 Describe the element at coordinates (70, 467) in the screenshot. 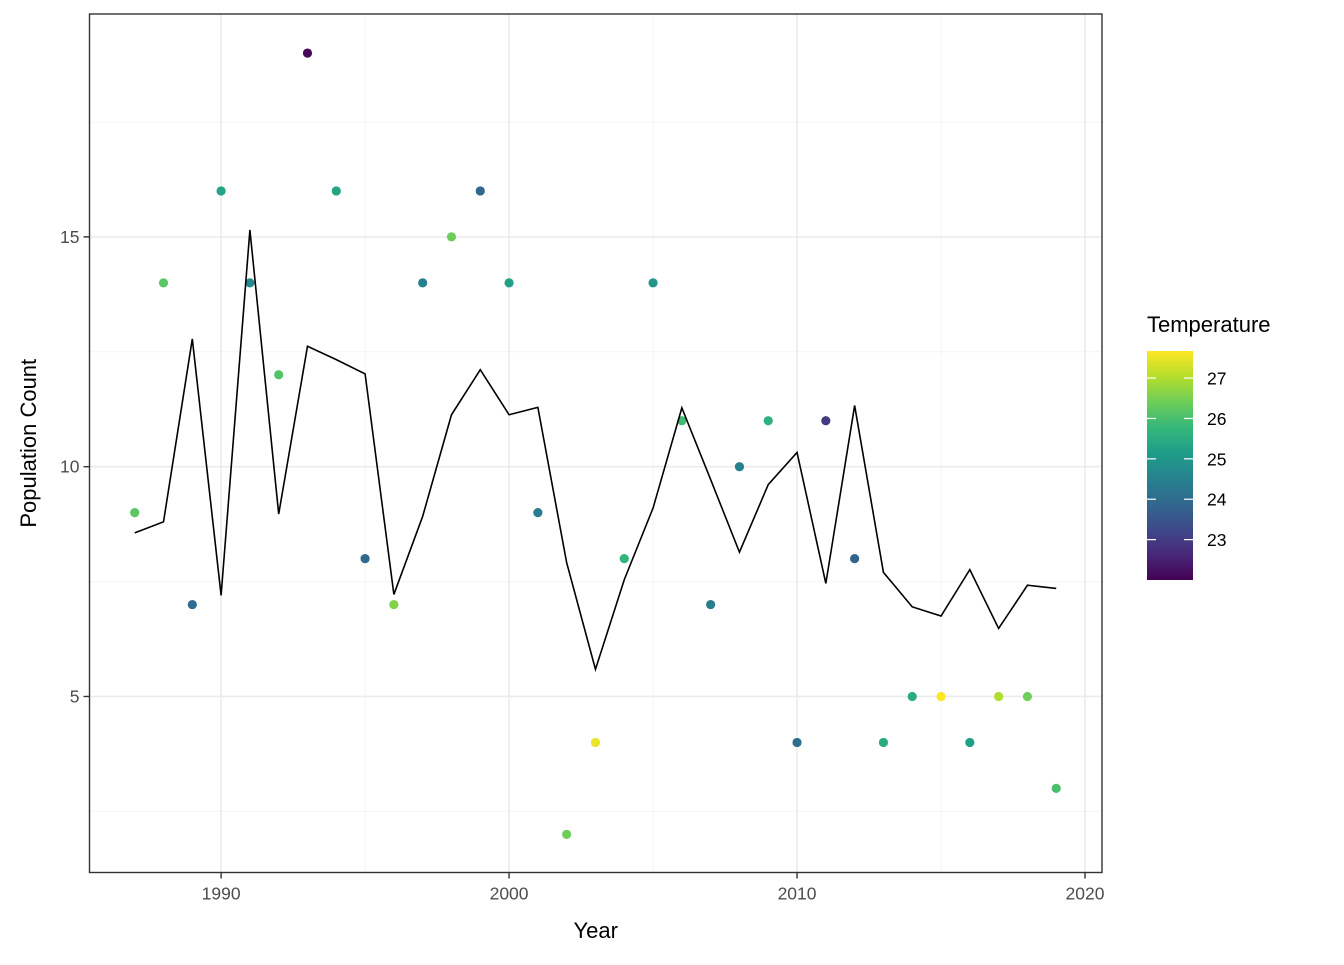

I see `y-tick-label: 10` at that location.